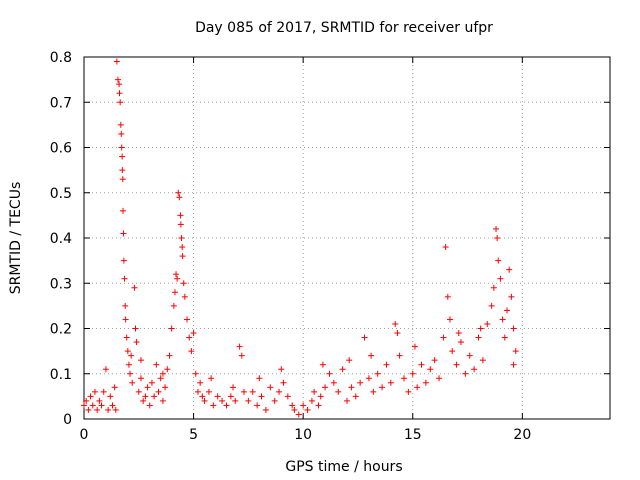  What do you see at coordinates (413, 435) in the screenshot?
I see `x-tick-label: 15` at bounding box center [413, 435].